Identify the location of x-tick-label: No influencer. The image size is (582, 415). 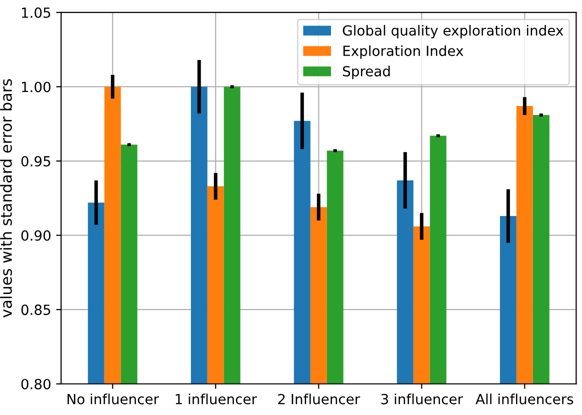
(113, 399).